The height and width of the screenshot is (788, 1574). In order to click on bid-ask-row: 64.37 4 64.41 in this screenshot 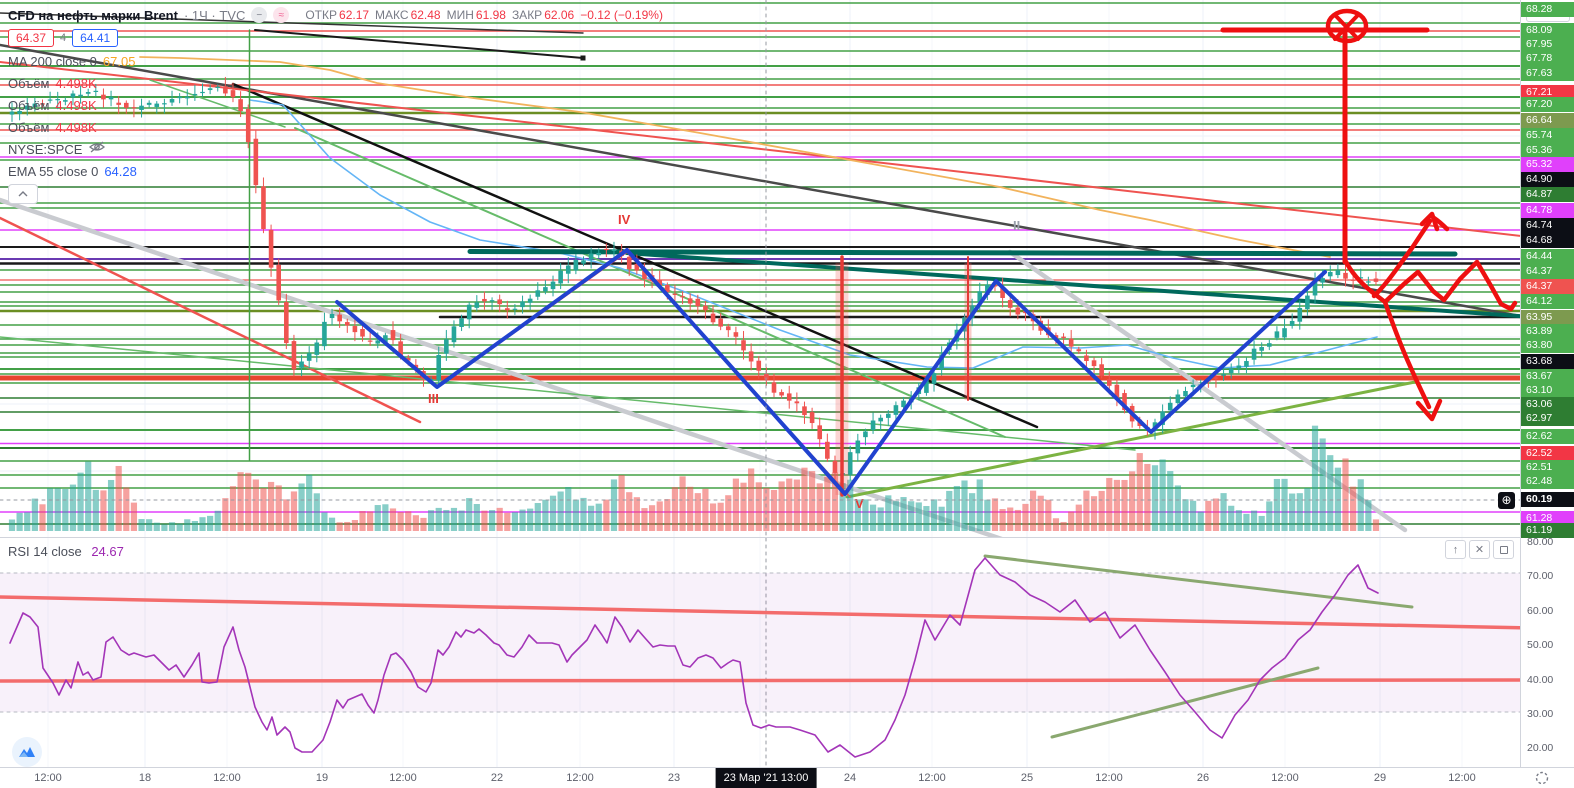, I will do `click(335, 38)`.